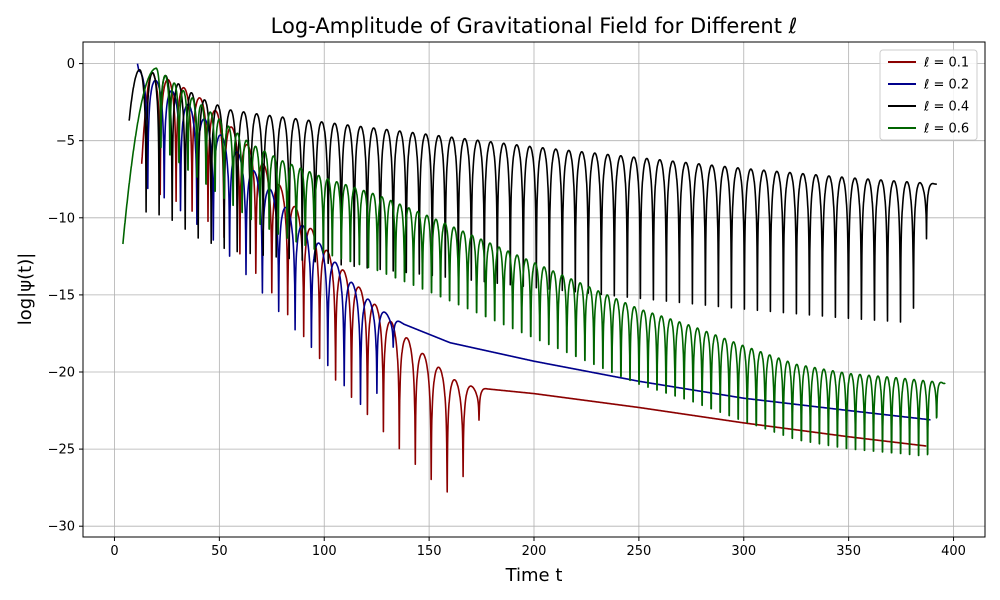 The width and height of the screenshot is (1000, 600). Describe the element at coordinates (534, 551) in the screenshot. I see `x-tick-label: 200` at that location.